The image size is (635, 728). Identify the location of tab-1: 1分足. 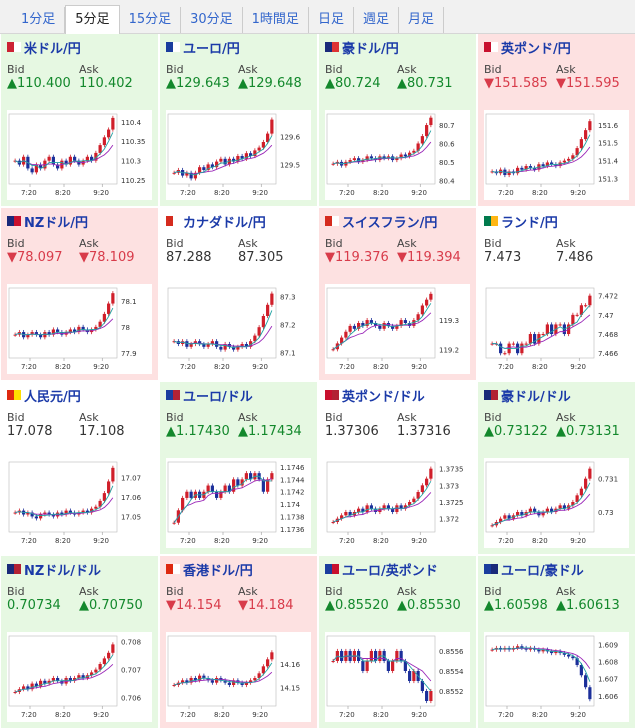
(39, 20).